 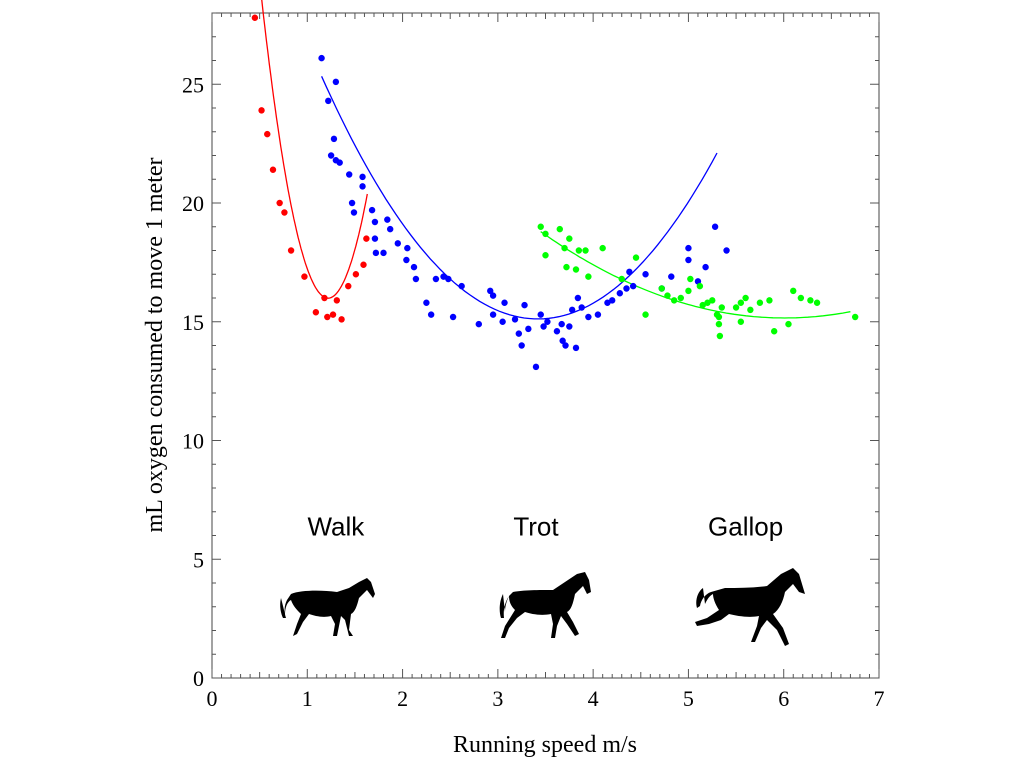 I want to click on x-tick-label: 4, so click(x=593, y=698).